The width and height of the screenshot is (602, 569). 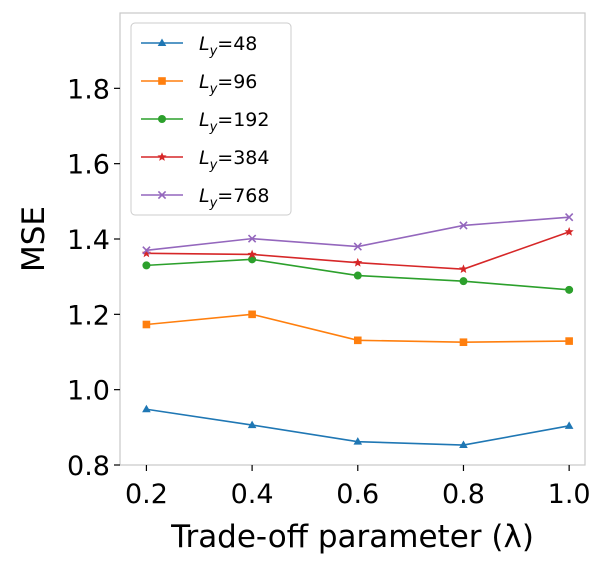 I want to click on legend-item: Ly=96, so click(x=199, y=84).